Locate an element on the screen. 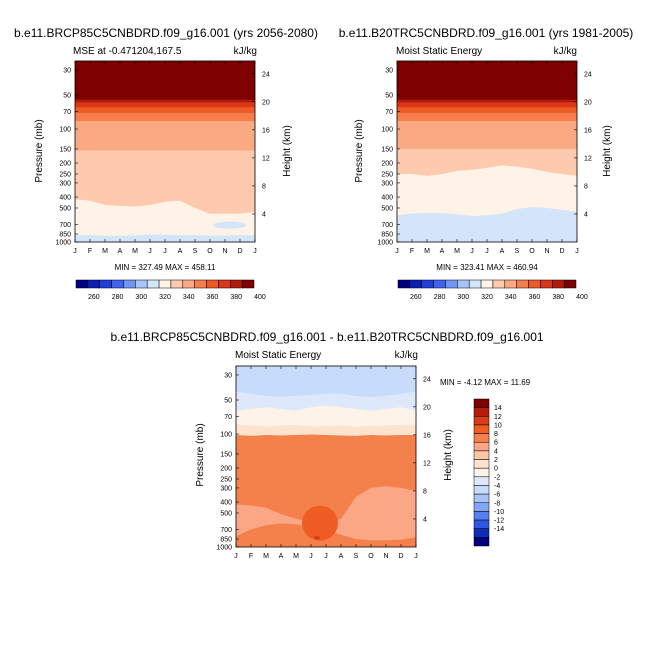 Image resolution: width=654 pixels, height=654 pixels. x-tick-label: N is located at coordinates (546, 251).